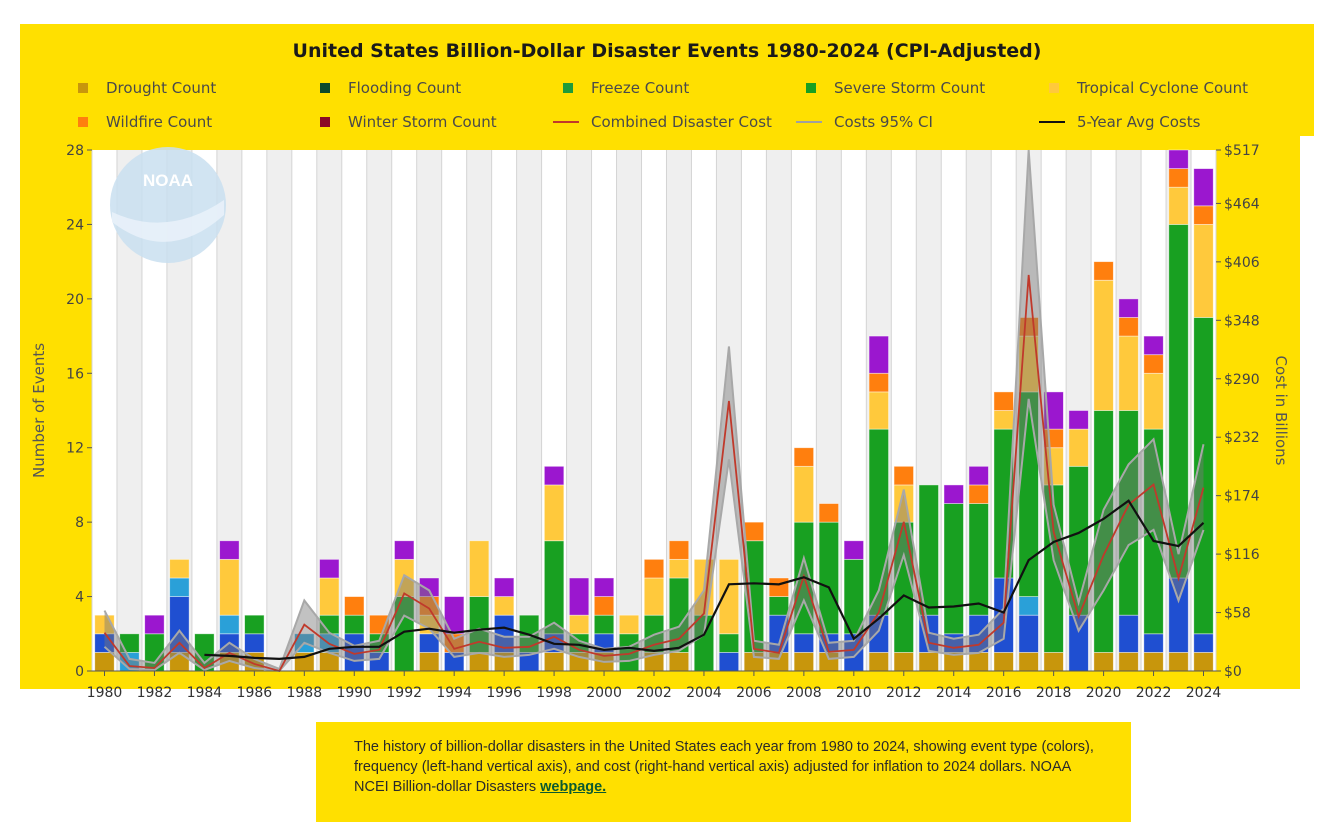 The image size is (1335, 825). Describe the element at coordinates (910, 88) in the screenshot. I see `legend-label: Severe Storm Count` at that location.